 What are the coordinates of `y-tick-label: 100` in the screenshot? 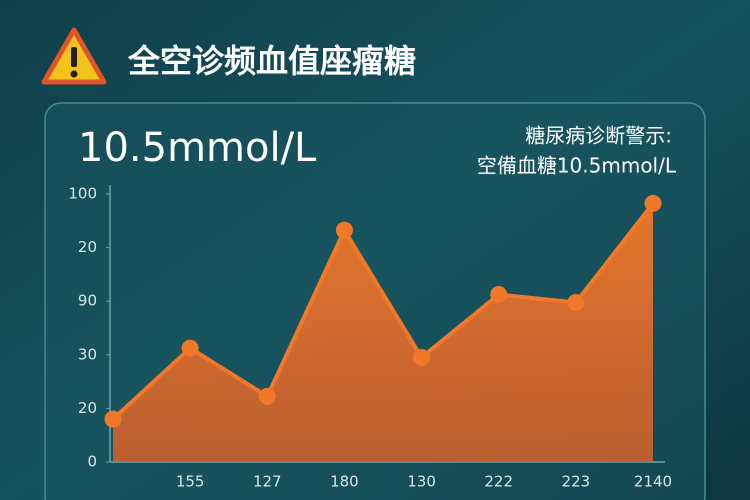 It's located at (82, 194).